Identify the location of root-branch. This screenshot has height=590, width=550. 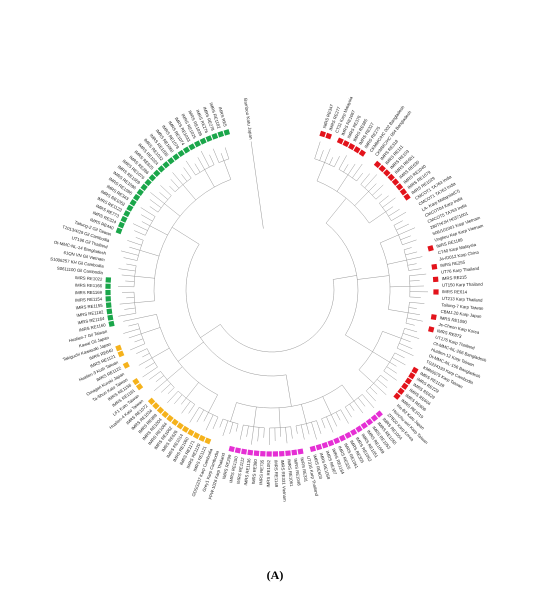
(345, 277).